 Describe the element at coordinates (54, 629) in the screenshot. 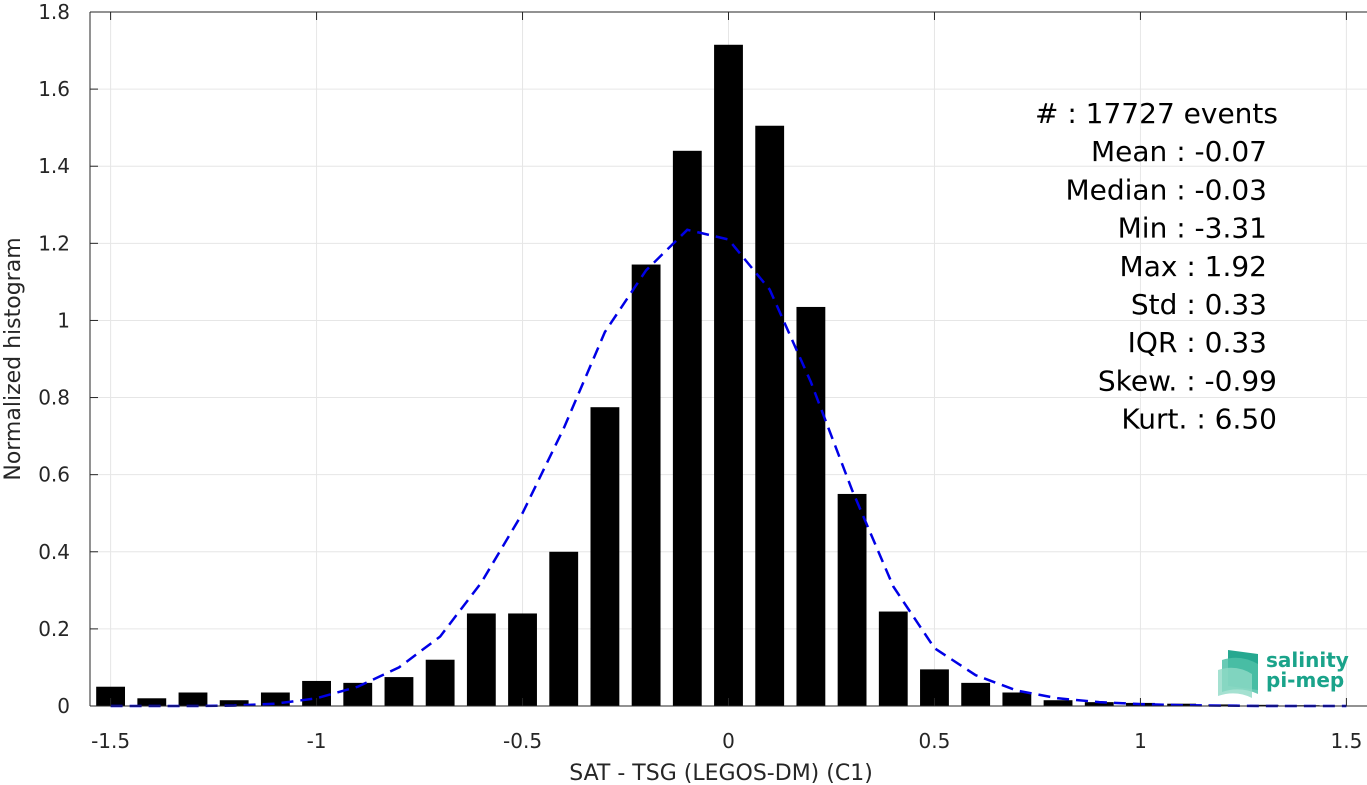

I see `y-tick-label: 0.2` at that location.